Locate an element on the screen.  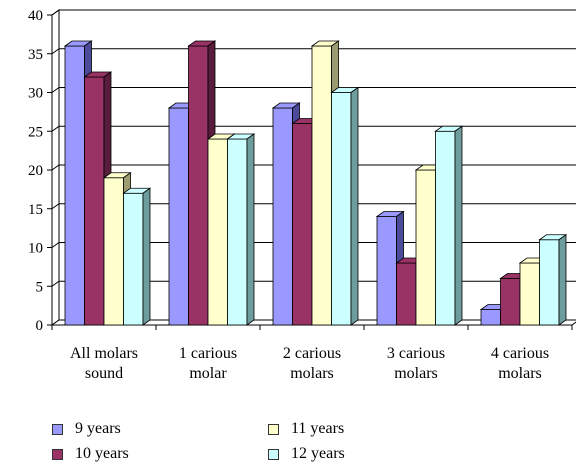
y-tick-label: 40 is located at coordinates (35, 16).